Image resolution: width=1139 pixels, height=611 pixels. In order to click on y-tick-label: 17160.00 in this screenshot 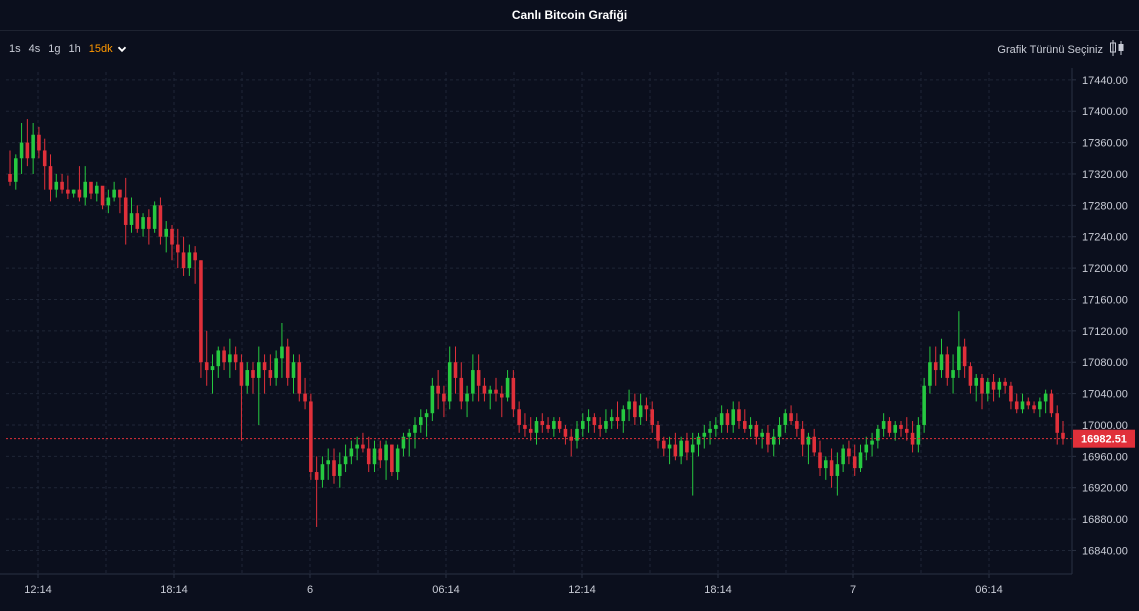, I will do `click(1105, 300)`.